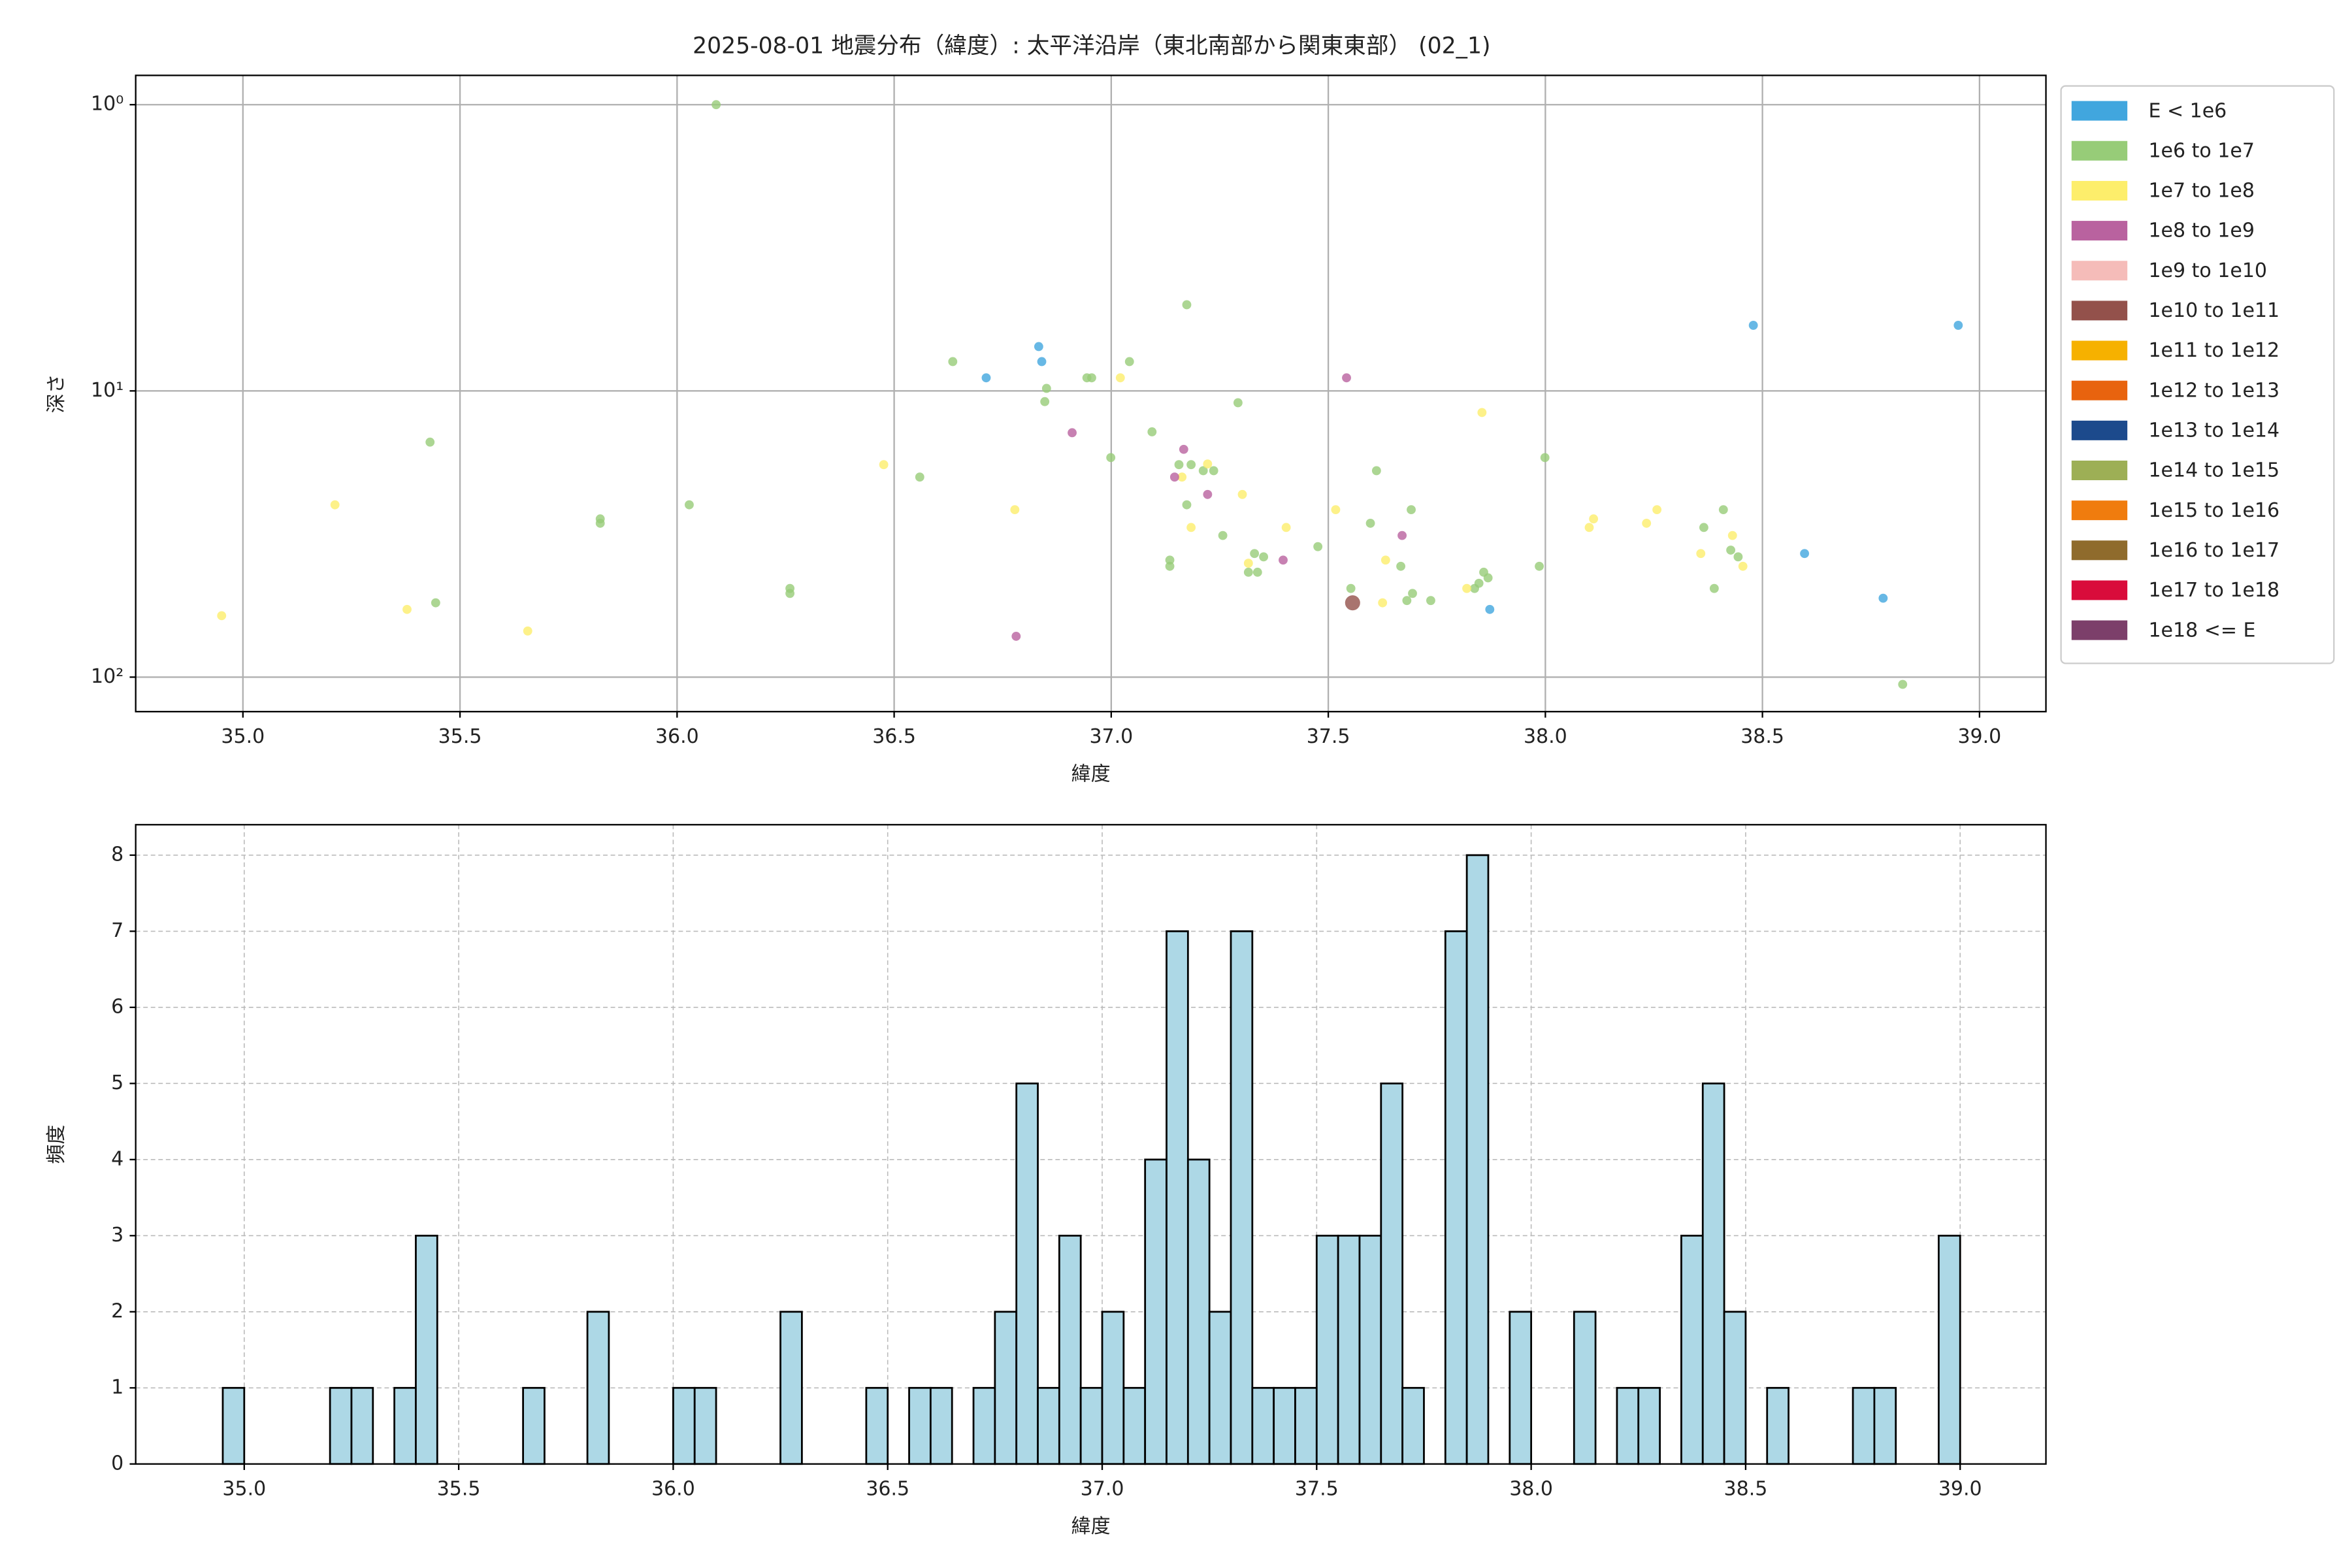  I want to click on x-tick-label: 36.5, so click(894, 736).